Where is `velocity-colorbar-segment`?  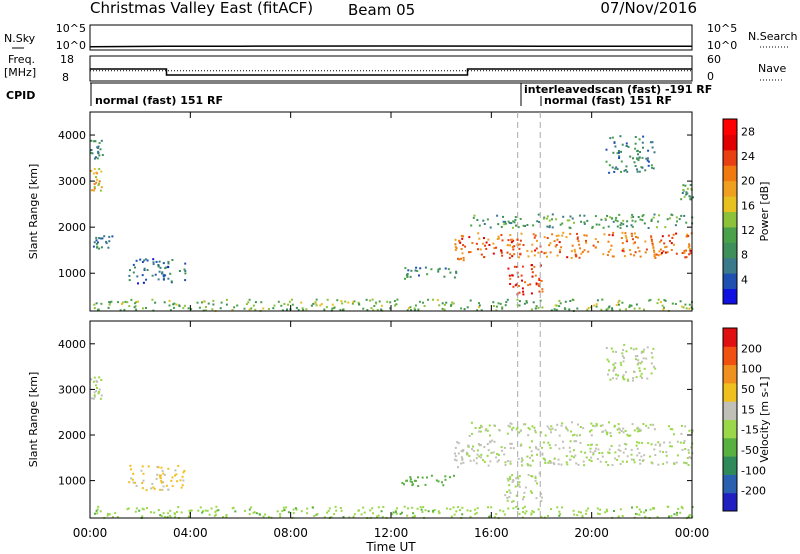 velocity-colorbar-segment is located at coordinates (730, 429).